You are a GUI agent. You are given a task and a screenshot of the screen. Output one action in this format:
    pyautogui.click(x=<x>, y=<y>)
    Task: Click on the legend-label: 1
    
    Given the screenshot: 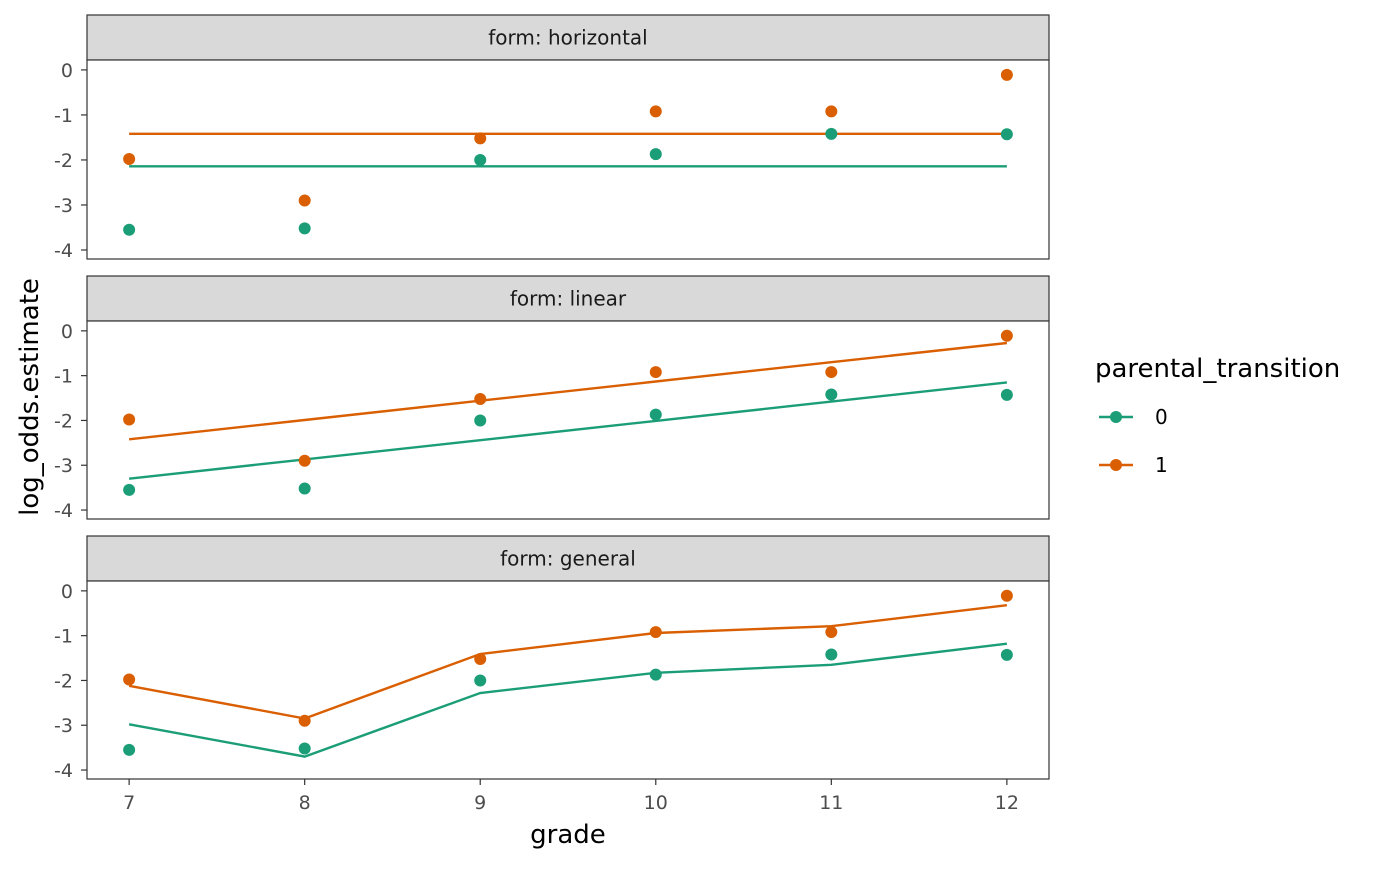 What is the action you would take?
    pyautogui.click(x=1161, y=465)
    